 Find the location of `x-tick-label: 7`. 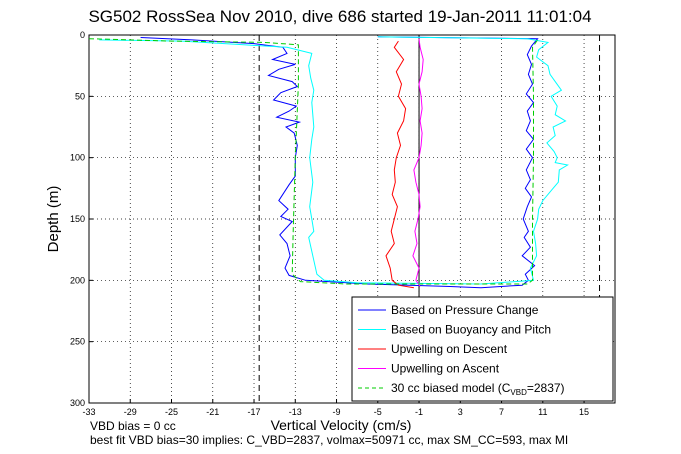

x-tick-label: 7 is located at coordinates (501, 412).